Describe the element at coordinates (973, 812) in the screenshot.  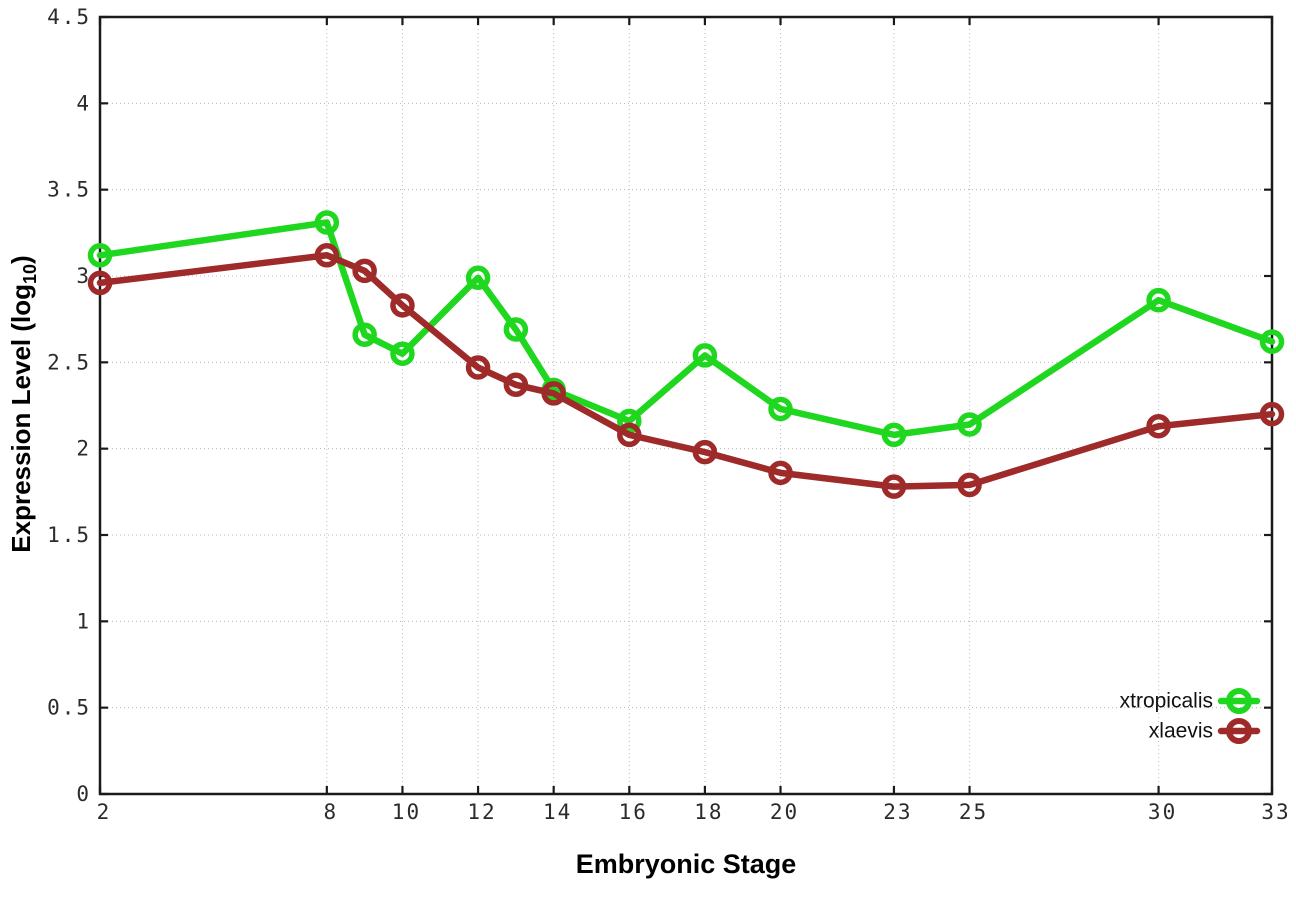
I see `x-tick-label: 25` at that location.